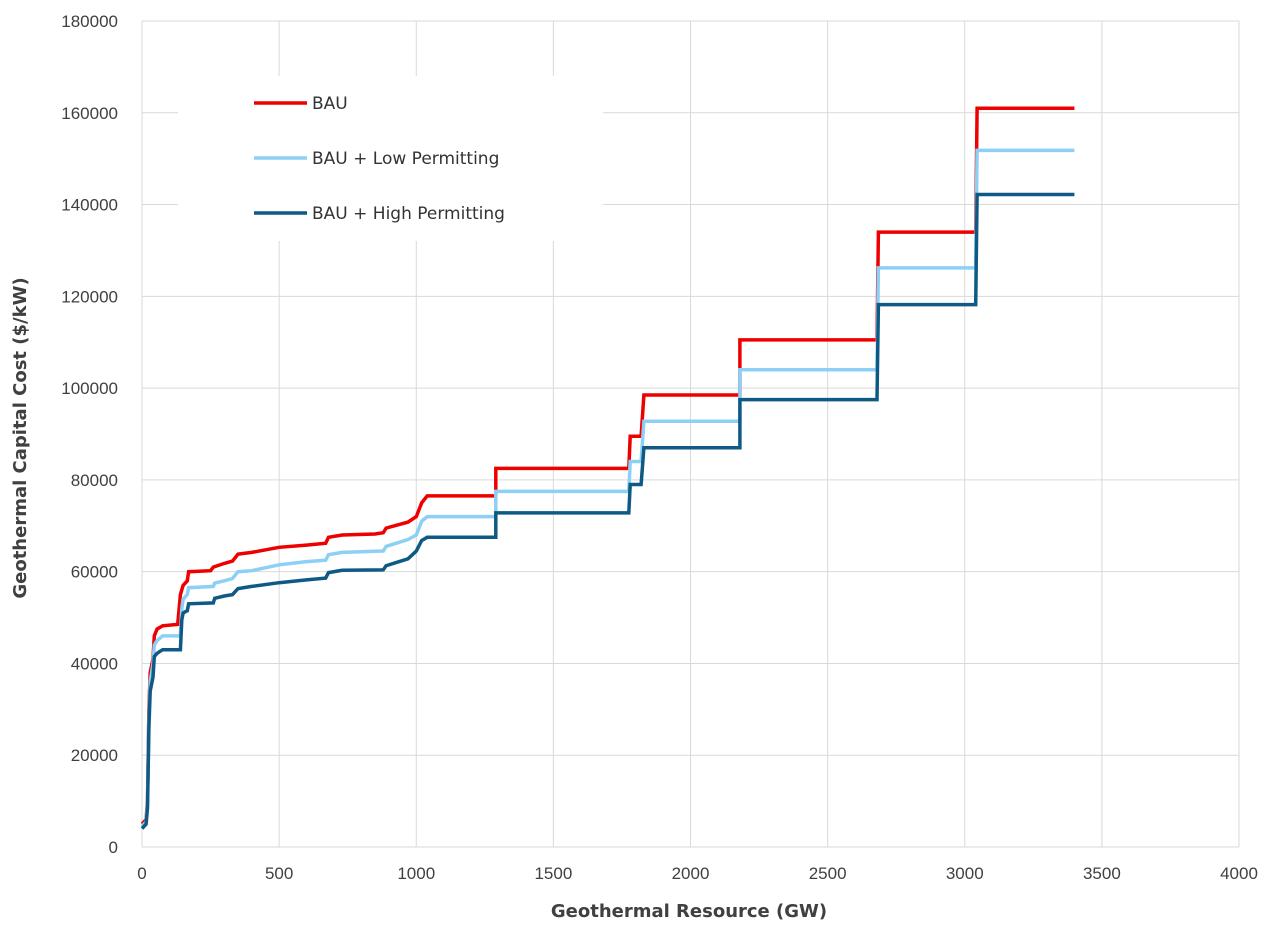 The height and width of the screenshot is (929, 1264). I want to click on legend-label: BAU + Low Permitting, so click(405, 159).